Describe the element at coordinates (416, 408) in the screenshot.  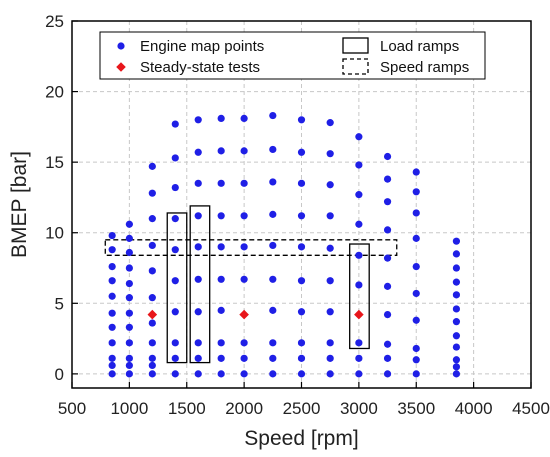
I see `x-tick-label: 3500` at that location.